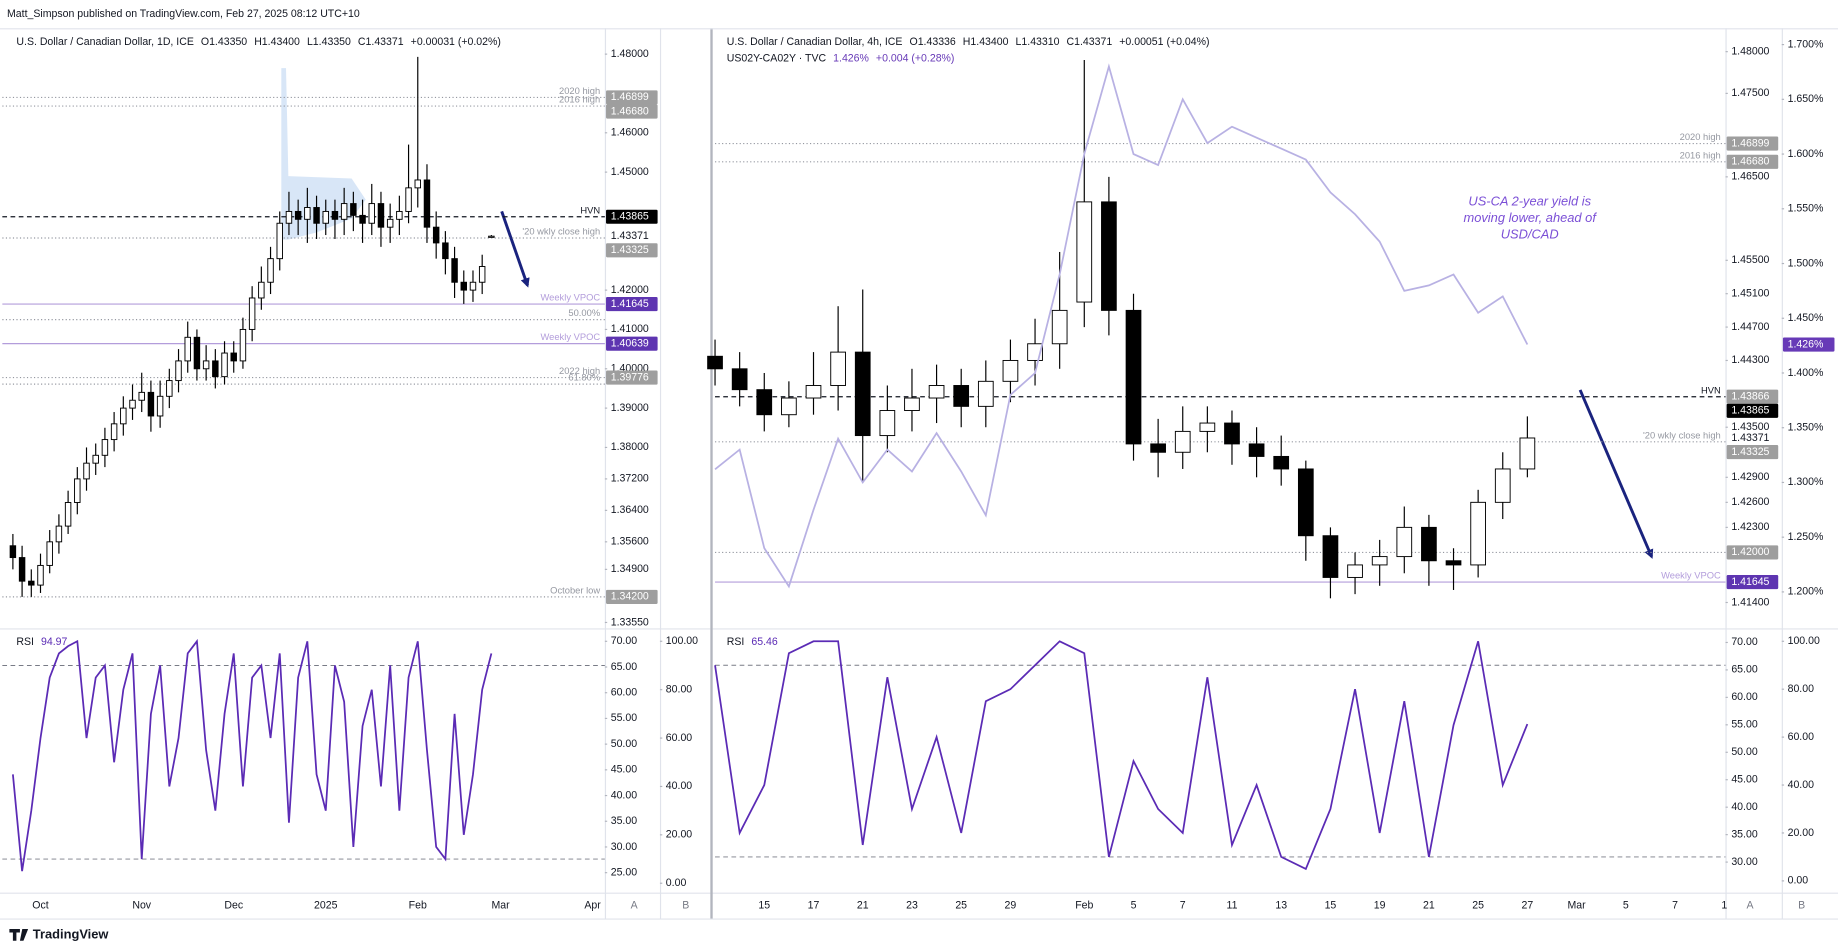  Describe the element at coordinates (1806, 344) in the screenshot. I see `price-badge-label: 1.426%` at that location.